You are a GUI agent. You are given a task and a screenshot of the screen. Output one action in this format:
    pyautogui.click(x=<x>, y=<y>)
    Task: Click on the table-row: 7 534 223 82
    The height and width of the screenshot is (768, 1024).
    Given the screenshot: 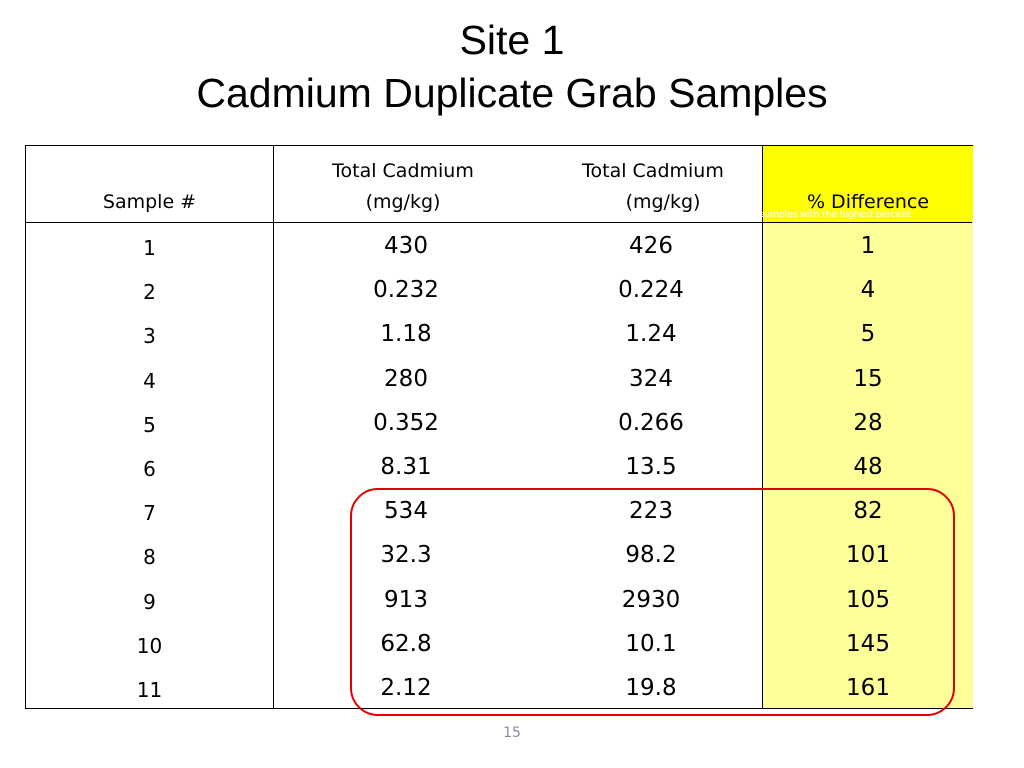 What is the action you would take?
    pyautogui.click(x=499, y=511)
    